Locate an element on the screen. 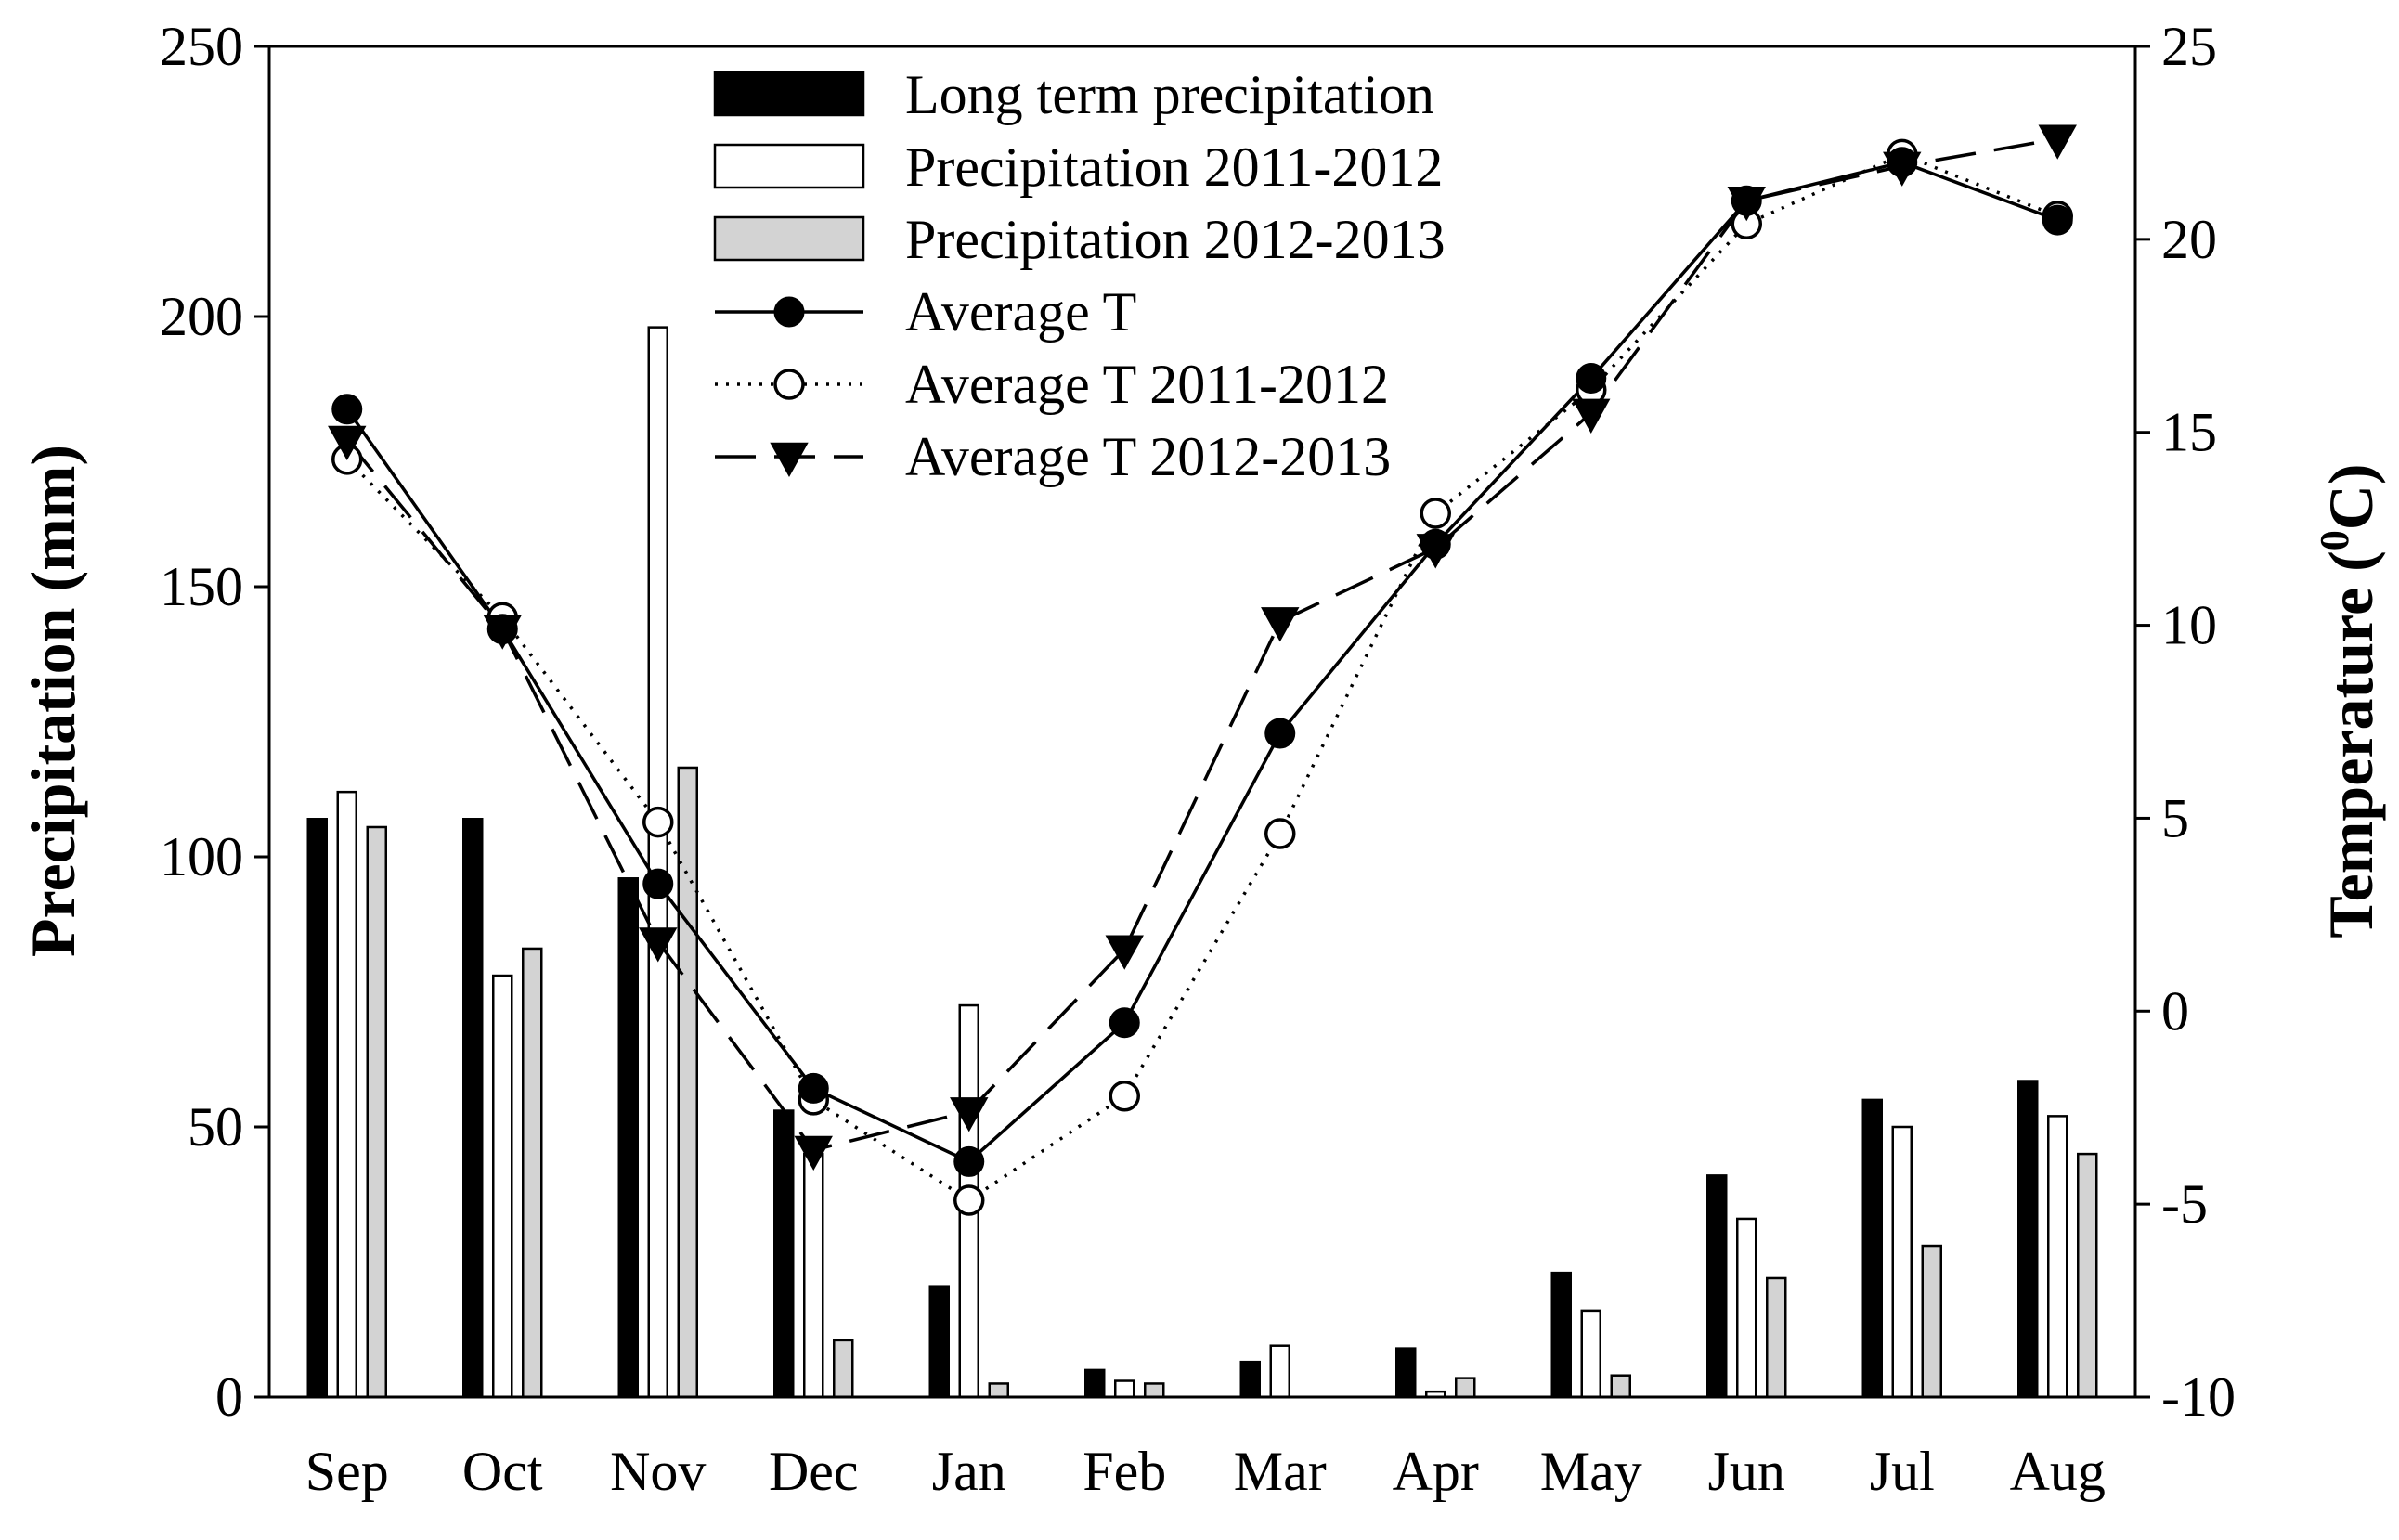 Image resolution: width=2399 pixels, height=1540 pixels. x-tick-label: Jun is located at coordinates (1746, 1472).